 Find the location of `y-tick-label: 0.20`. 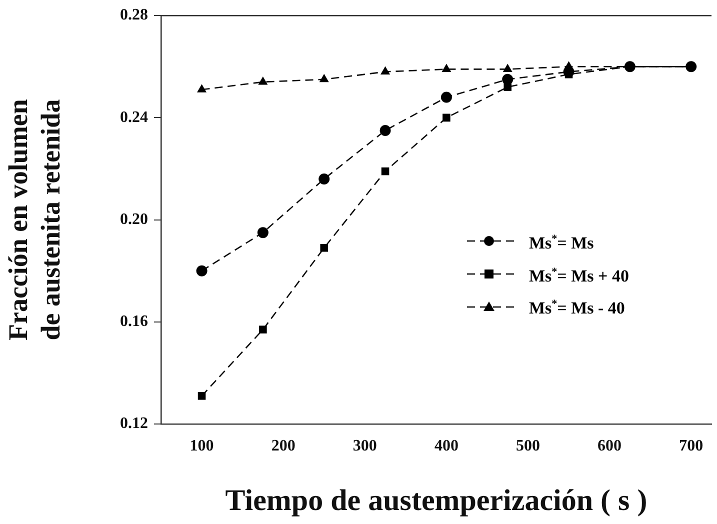

y-tick-label: 0.20 is located at coordinates (134, 219).